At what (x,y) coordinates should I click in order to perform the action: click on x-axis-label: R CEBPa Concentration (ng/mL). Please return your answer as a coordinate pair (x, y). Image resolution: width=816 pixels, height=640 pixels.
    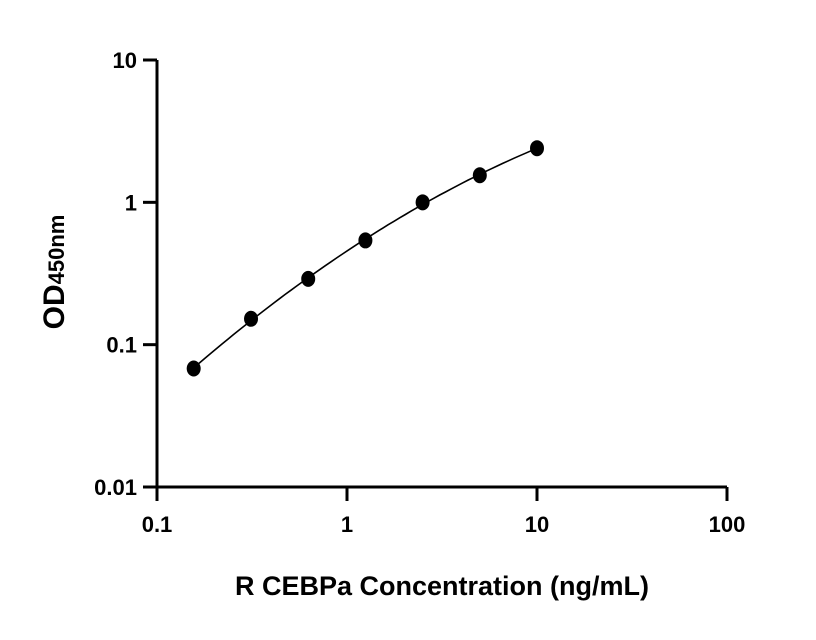
    Looking at the image, I should click on (442, 586).